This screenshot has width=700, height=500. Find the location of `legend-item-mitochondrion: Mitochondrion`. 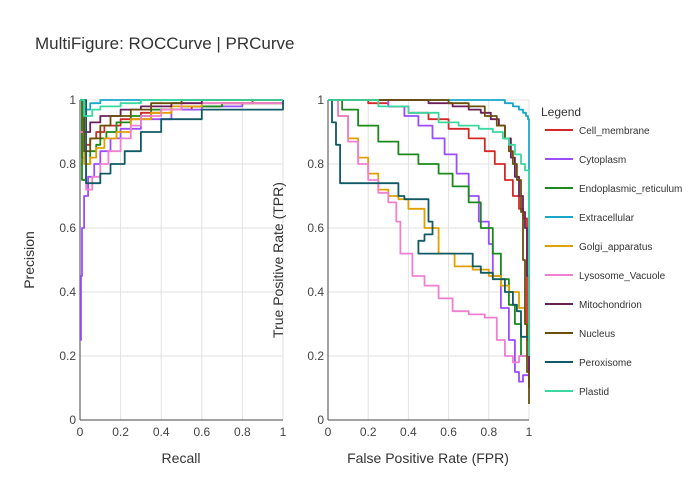

legend-item-mitochondrion: Mitochondrion is located at coordinates (610, 305).